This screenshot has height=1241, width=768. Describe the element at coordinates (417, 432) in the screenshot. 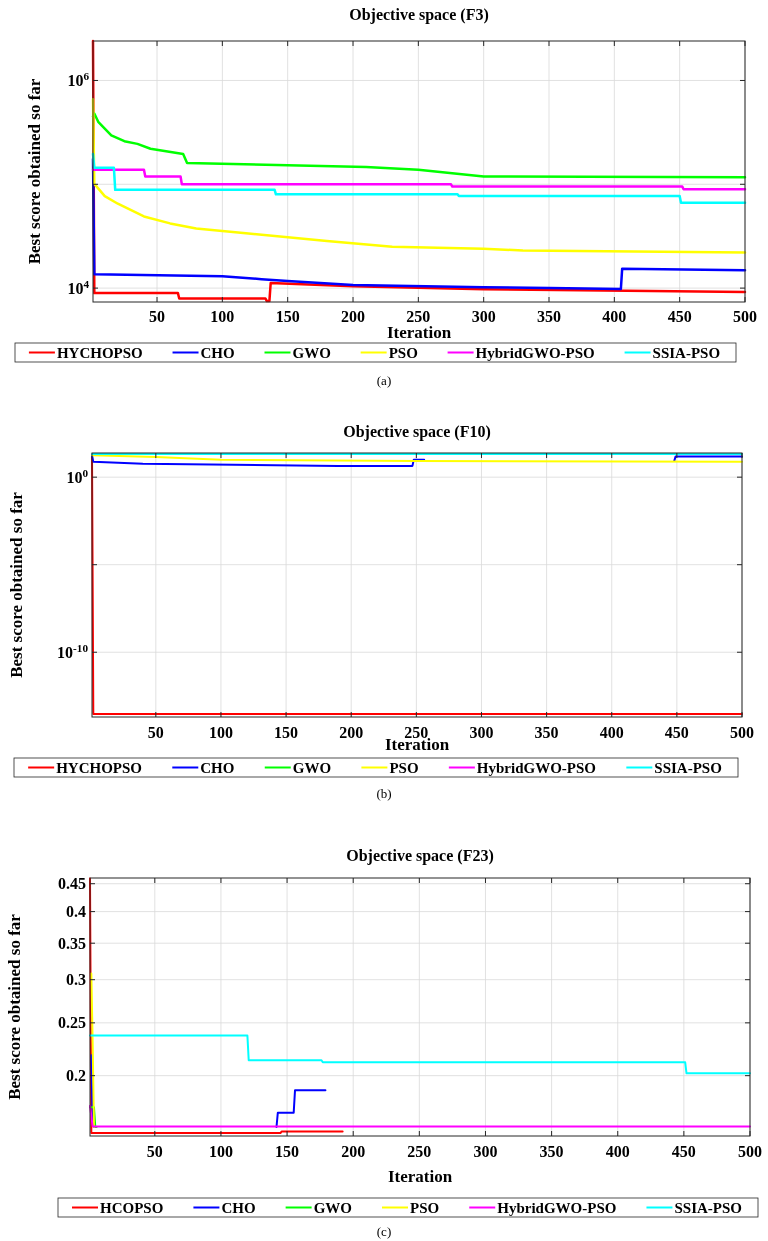

I see `chart-title: Objective space (F10)` at that location.